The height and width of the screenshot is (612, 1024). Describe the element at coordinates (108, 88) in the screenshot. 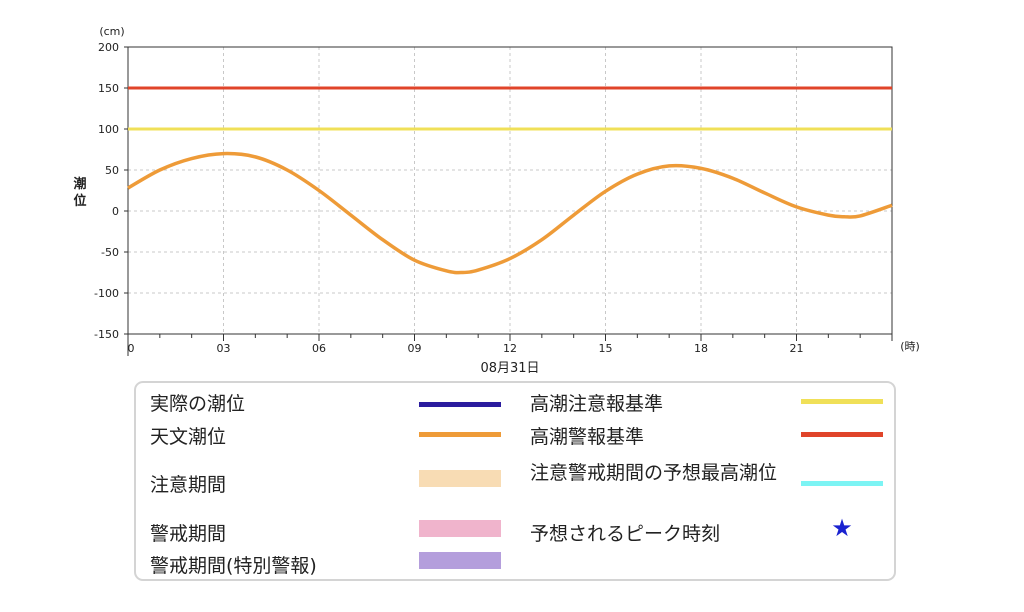

I see `y-tick-label: 150` at that location.